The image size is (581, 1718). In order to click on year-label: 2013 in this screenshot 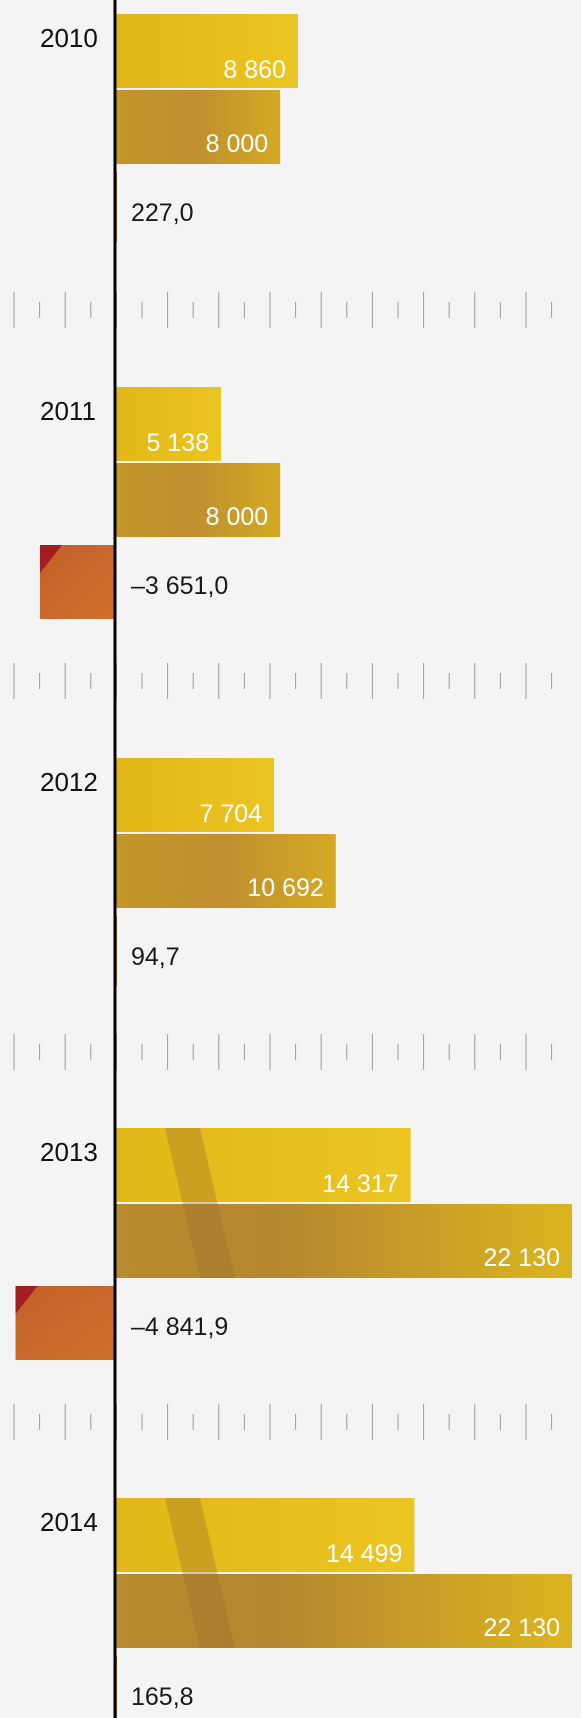, I will do `click(69, 1152)`.